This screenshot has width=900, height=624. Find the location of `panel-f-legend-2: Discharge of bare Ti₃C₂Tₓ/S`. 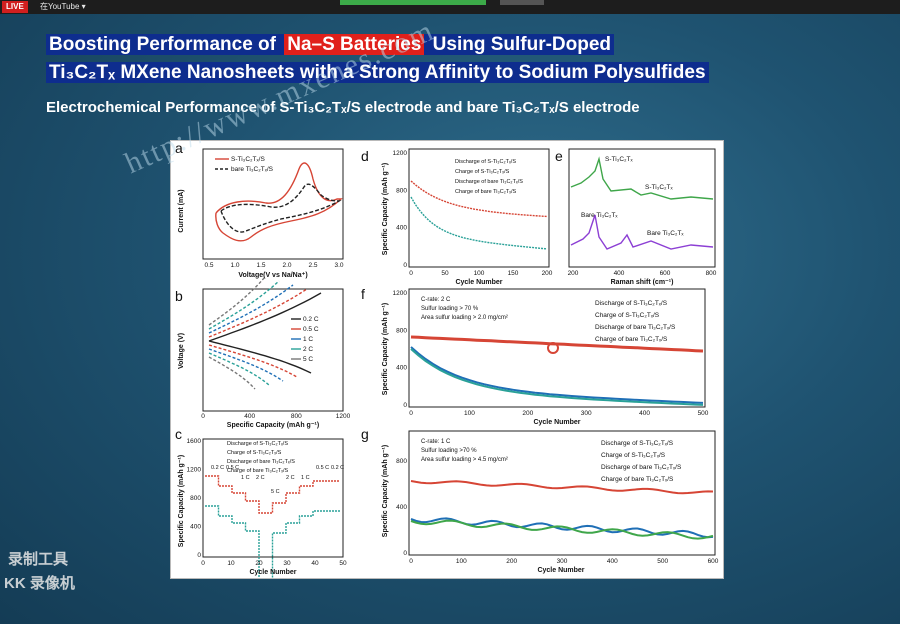

panel-f-legend-2: Discharge of bare Ti₃C₂Tₓ/S is located at coordinates (635, 327).